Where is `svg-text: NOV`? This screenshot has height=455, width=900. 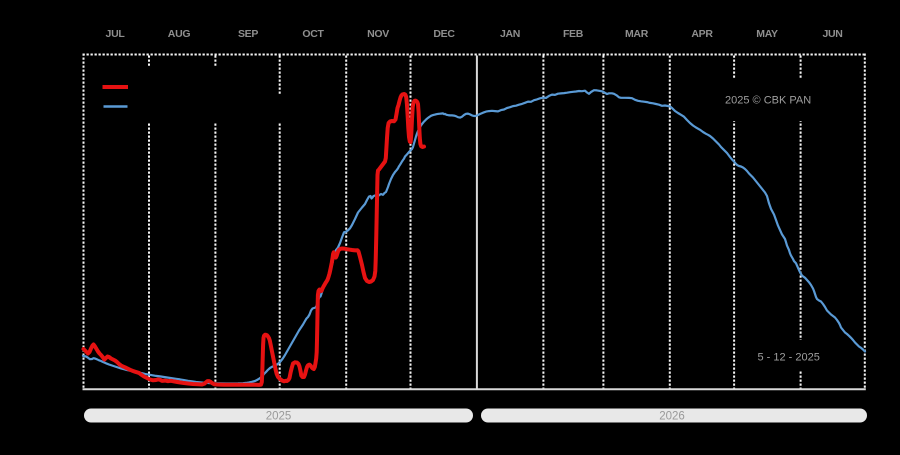 svg-text: NOV is located at coordinates (378, 34).